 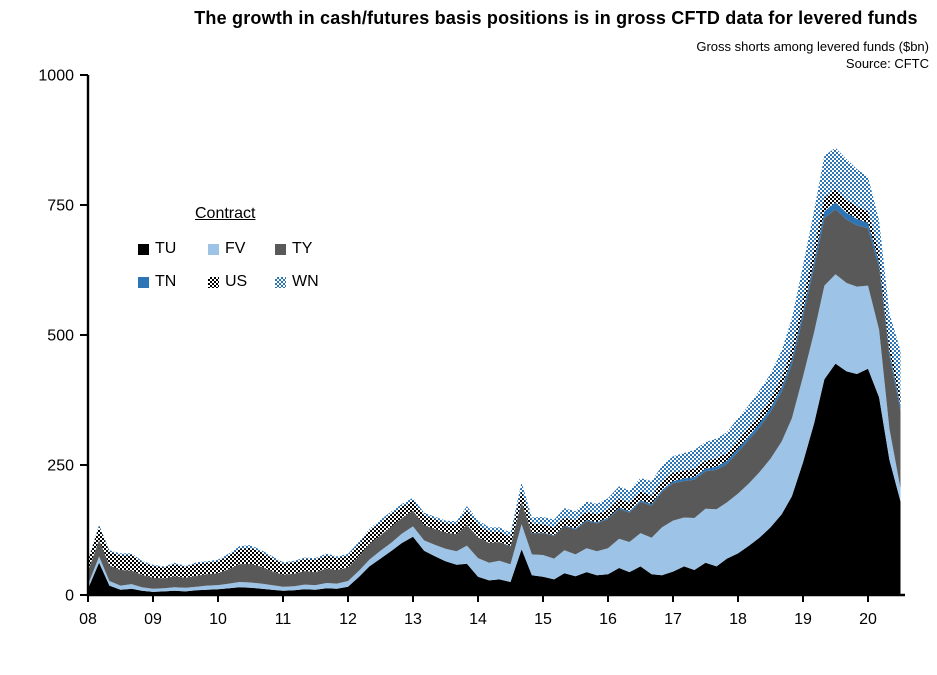 I want to click on x-tick-label-12: 12, so click(x=348, y=619).